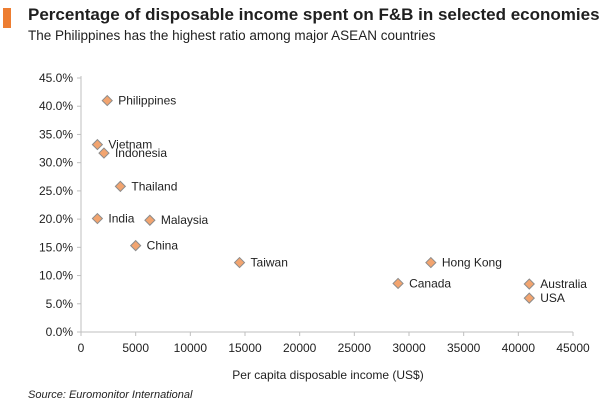 This screenshot has width=600, height=405. I want to click on y-tick-label: 40.0%, so click(56, 106).